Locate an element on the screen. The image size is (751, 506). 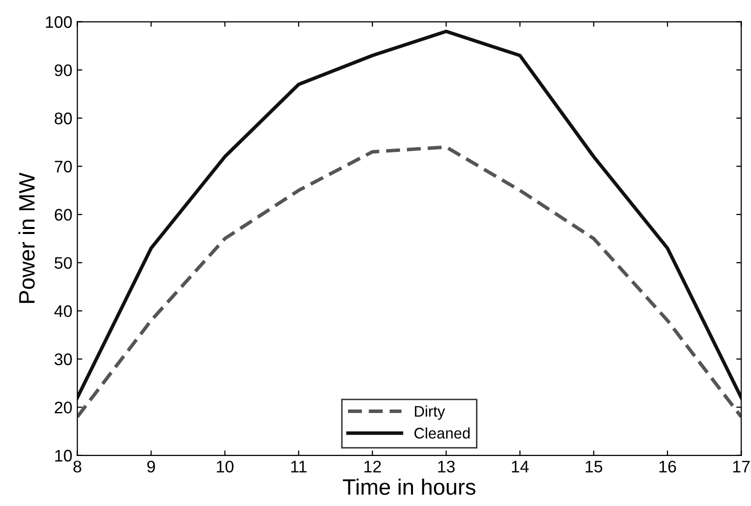
y-tick-label: 30 is located at coordinates (63, 359).